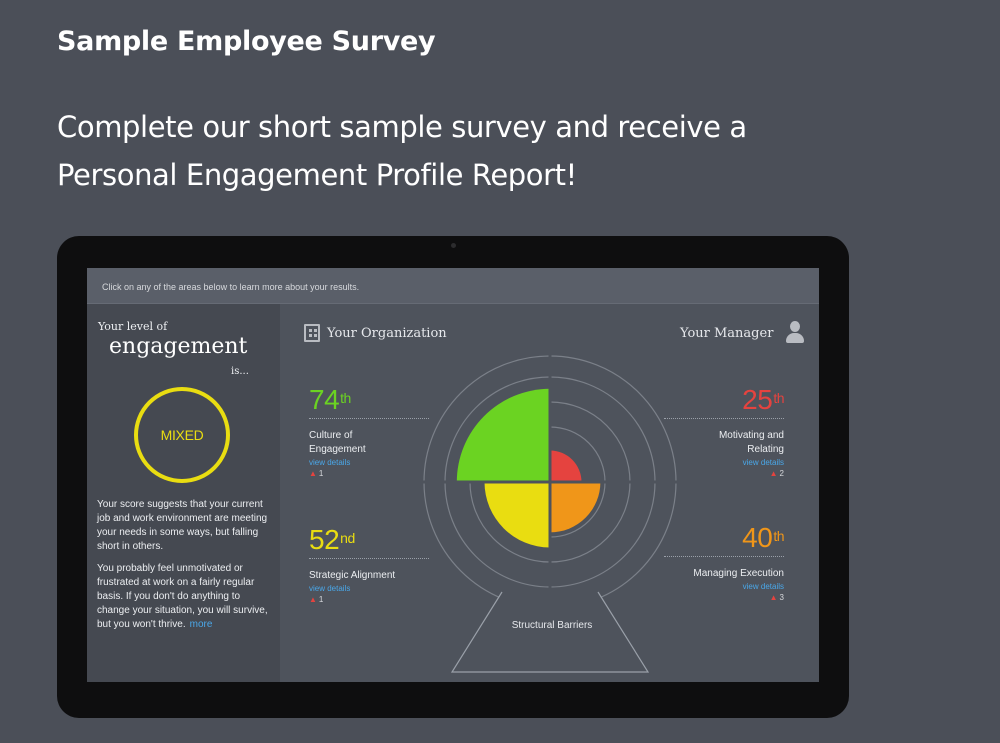  I want to click on engagement-result: MIXED, so click(182, 435).